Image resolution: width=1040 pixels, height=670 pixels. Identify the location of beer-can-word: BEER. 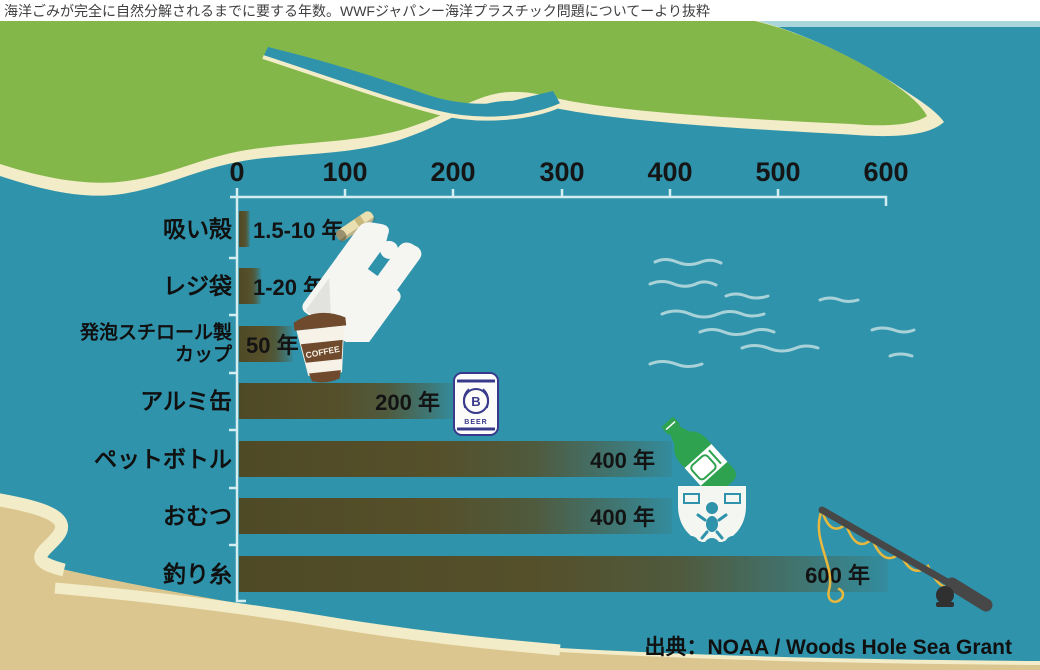
(475, 422).